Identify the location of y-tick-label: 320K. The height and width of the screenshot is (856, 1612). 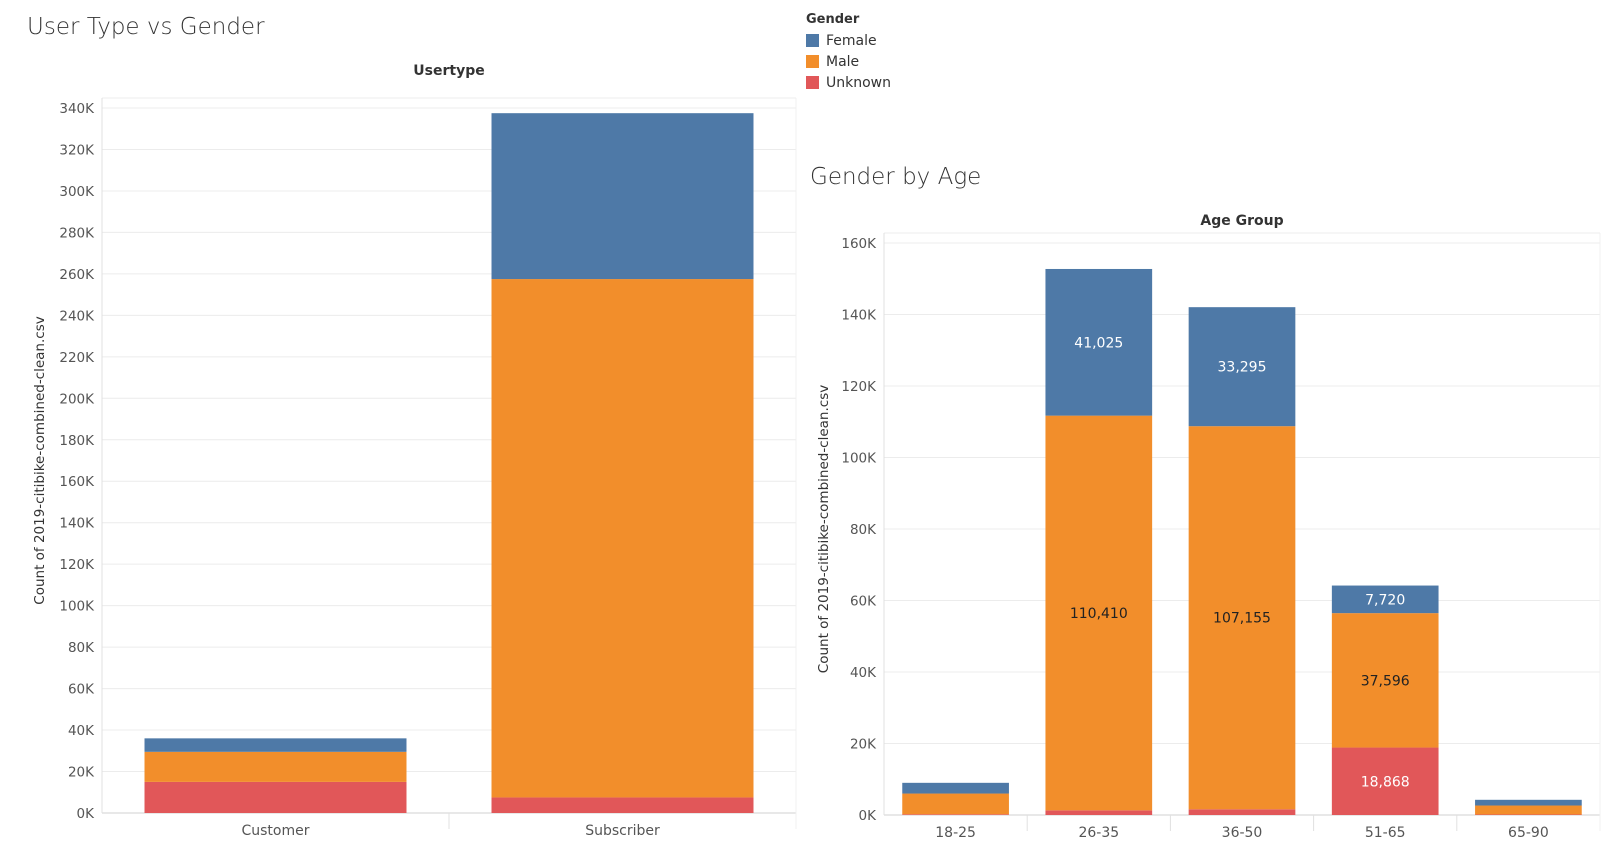
(77, 150).